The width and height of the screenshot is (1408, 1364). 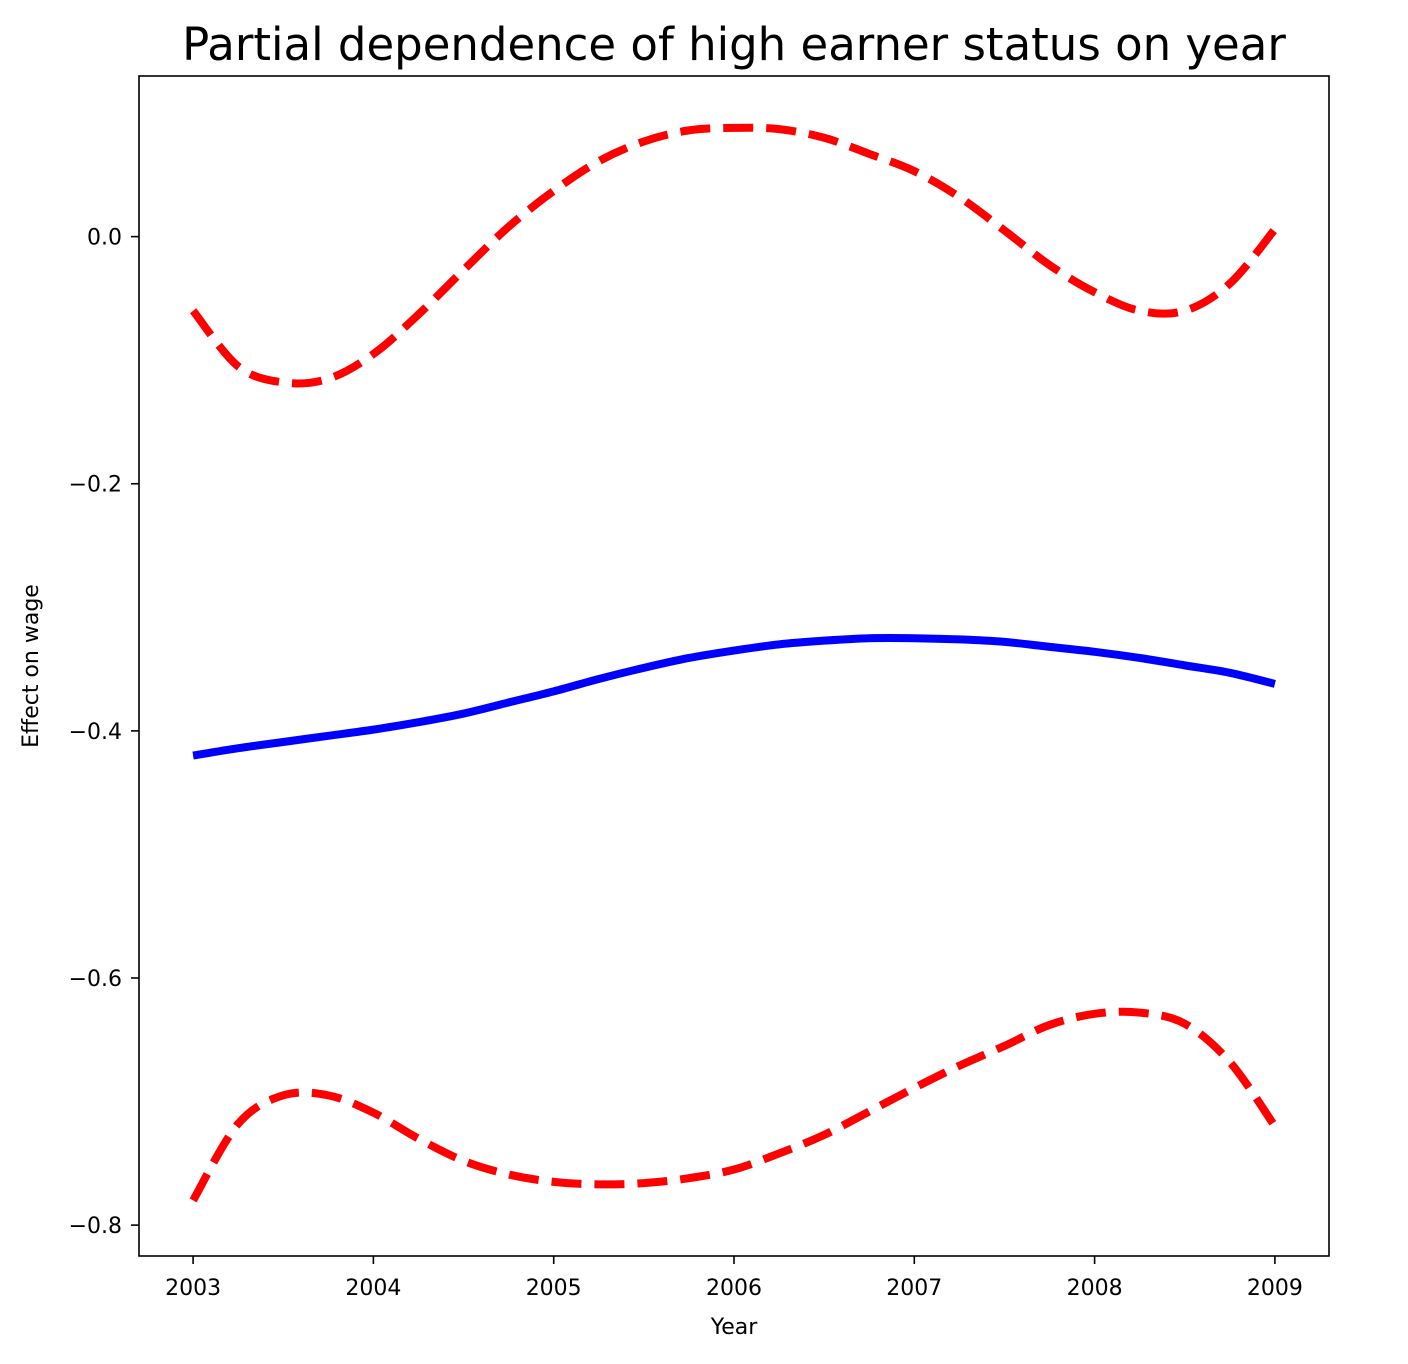 What do you see at coordinates (734, 1327) in the screenshot?
I see `x-axis-label: Year` at bounding box center [734, 1327].